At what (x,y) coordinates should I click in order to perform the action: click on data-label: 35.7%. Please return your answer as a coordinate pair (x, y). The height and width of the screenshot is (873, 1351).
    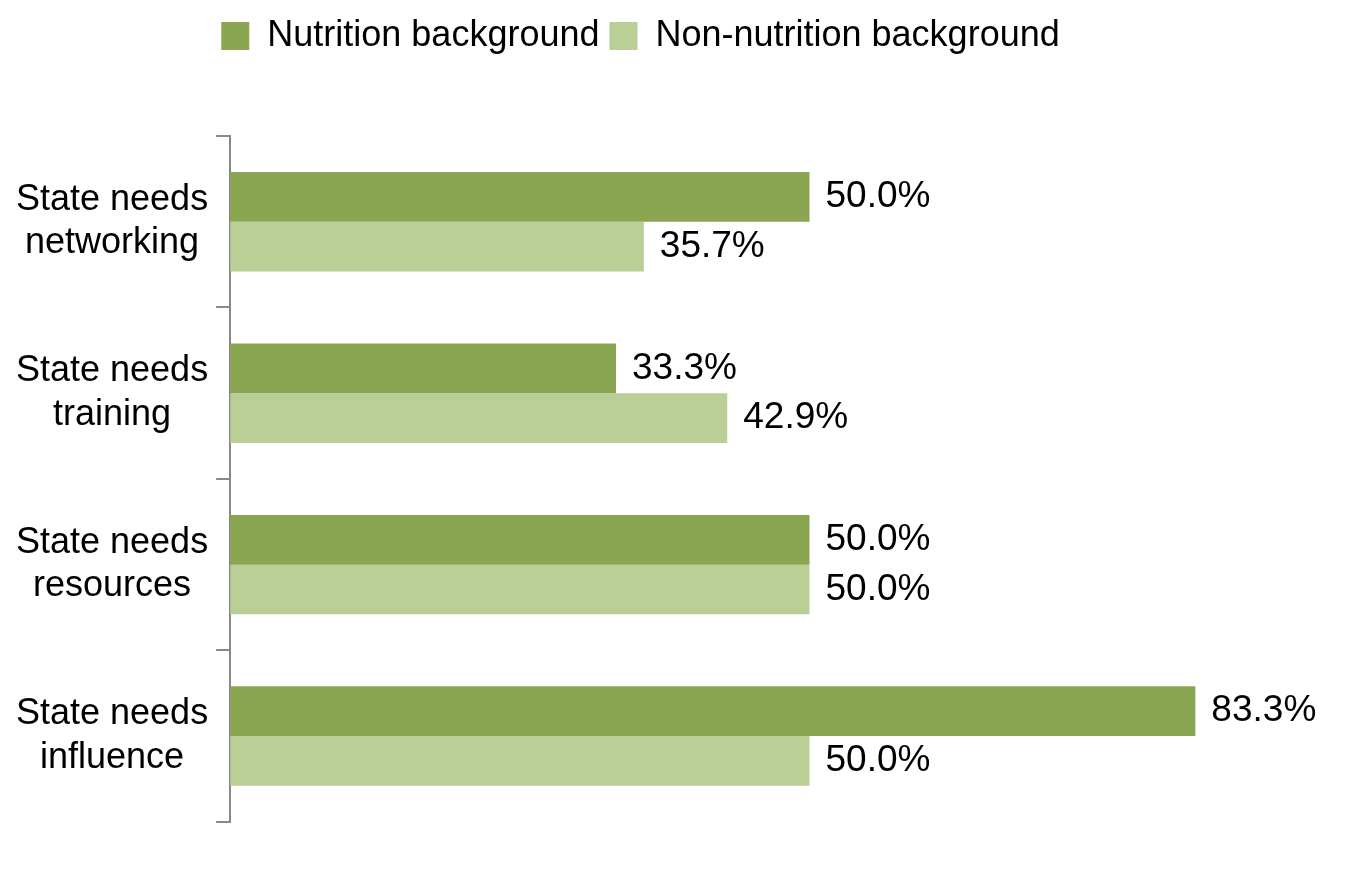
    Looking at the image, I should click on (712, 244).